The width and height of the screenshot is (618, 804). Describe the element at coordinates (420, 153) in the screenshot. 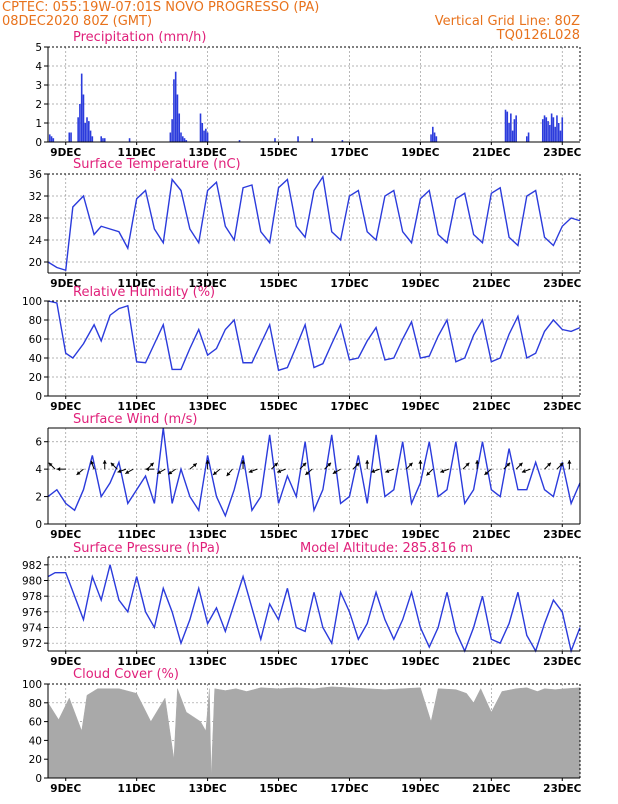

I see `precipitation-xtick-label: 19DEC` at that location.